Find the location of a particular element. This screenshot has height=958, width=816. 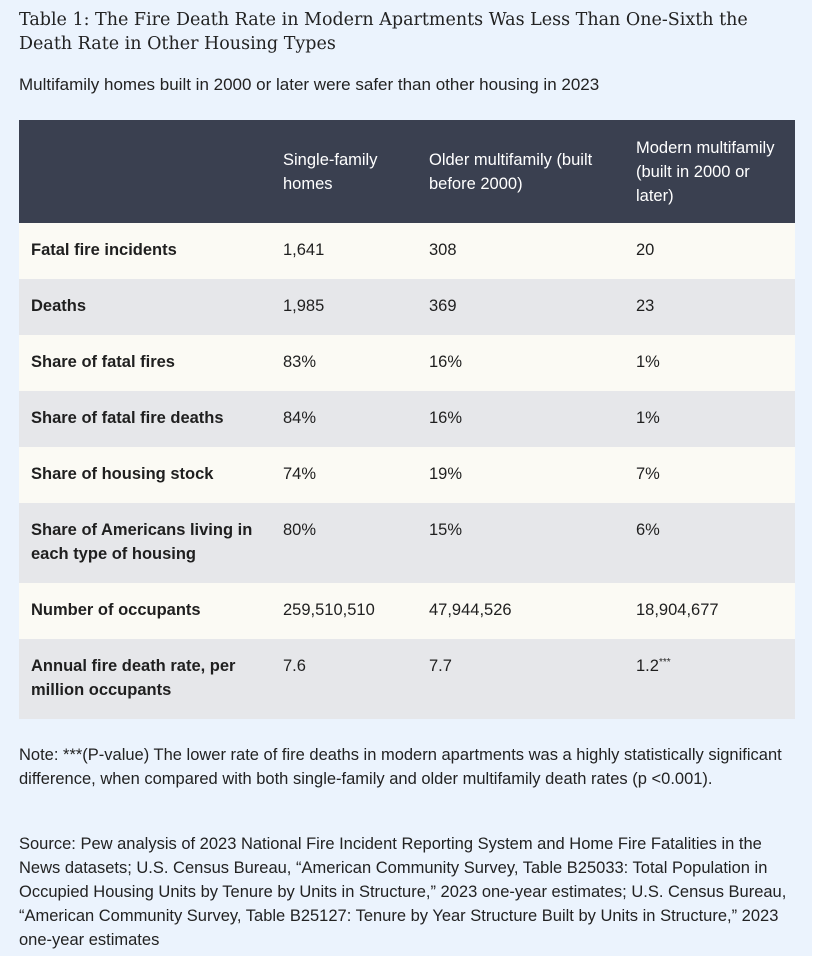

cell: 259,510,510 is located at coordinates (356, 611).